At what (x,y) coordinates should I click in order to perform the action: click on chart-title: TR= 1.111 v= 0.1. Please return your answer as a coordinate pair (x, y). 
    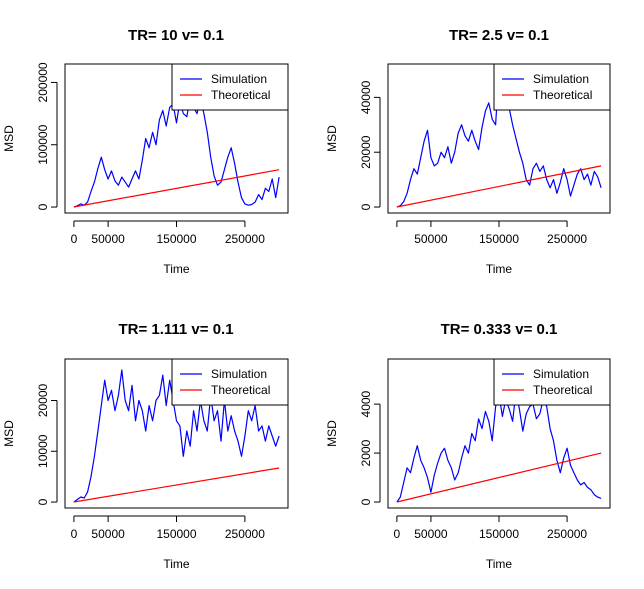
    Looking at the image, I should click on (175, 329).